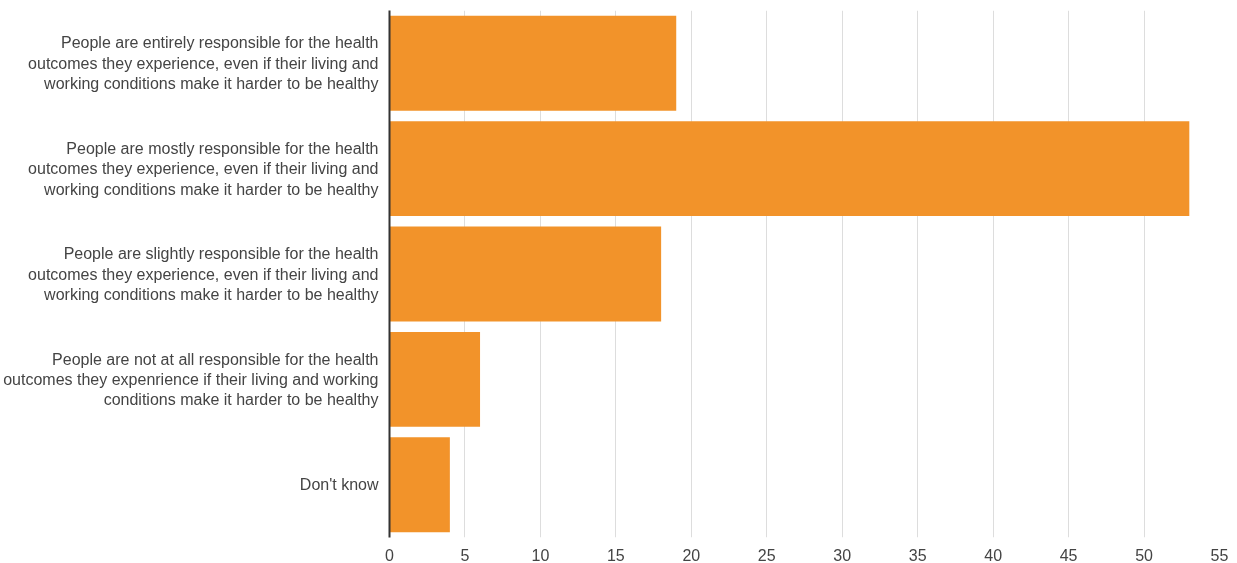  What do you see at coordinates (1068, 554) in the screenshot?
I see `x-tick-label: 45` at bounding box center [1068, 554].